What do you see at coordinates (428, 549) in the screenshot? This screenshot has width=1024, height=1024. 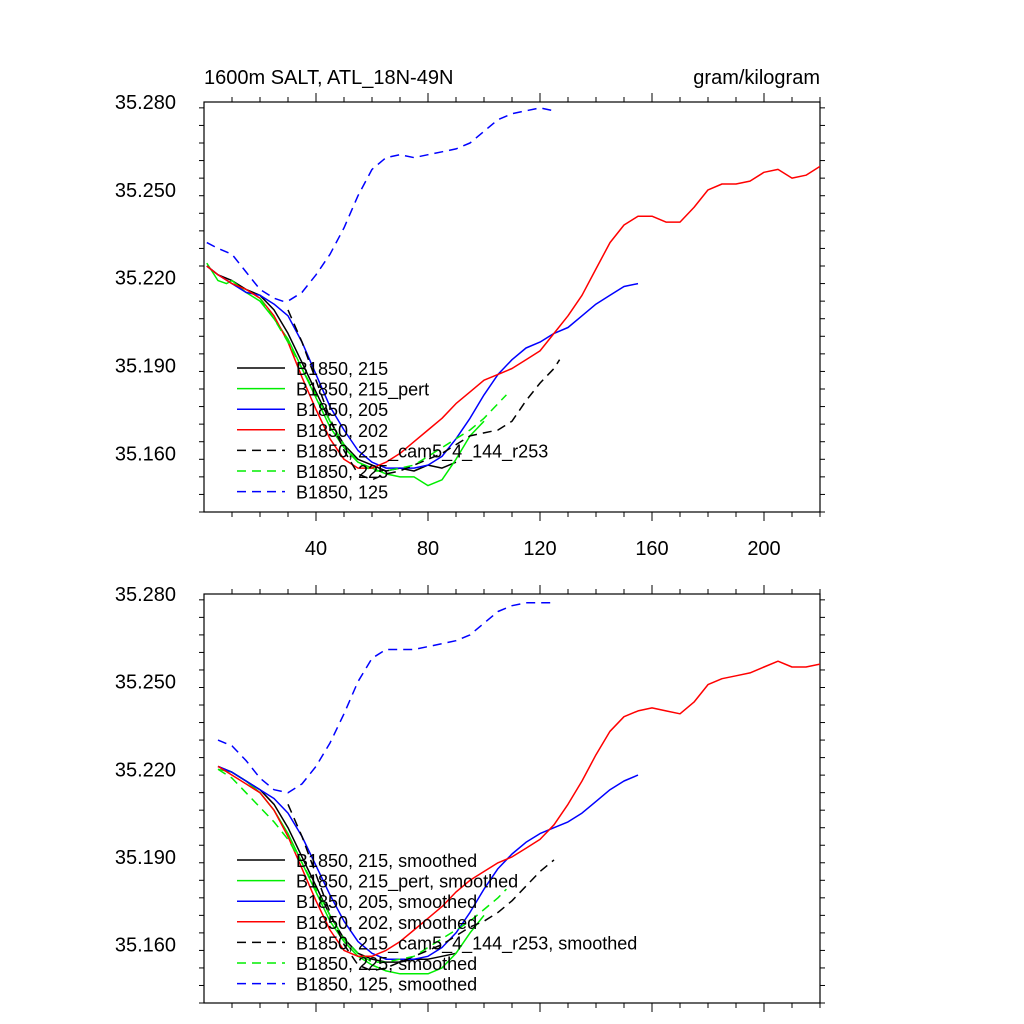 I see `x-tick-label: 80` at bounding box center [428, 549].